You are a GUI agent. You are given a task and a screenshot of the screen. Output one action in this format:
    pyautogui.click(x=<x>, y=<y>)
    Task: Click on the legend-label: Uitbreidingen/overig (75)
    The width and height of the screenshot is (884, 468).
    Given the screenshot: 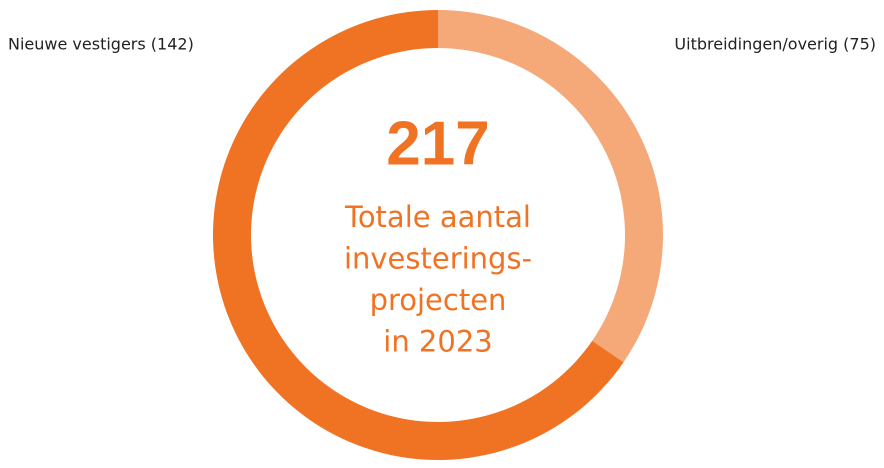 What is the action you would take?
    pyautogui.click(x=775, y=44)
    